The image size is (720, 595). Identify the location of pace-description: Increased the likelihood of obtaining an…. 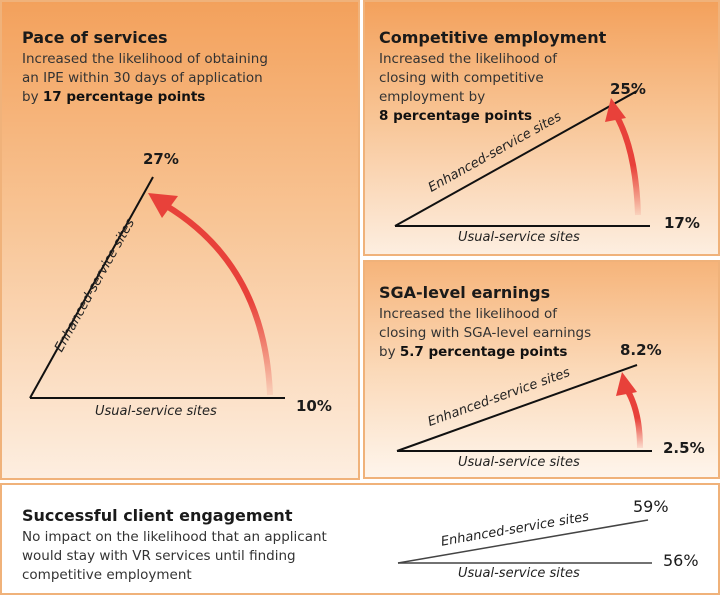
(145, 78).